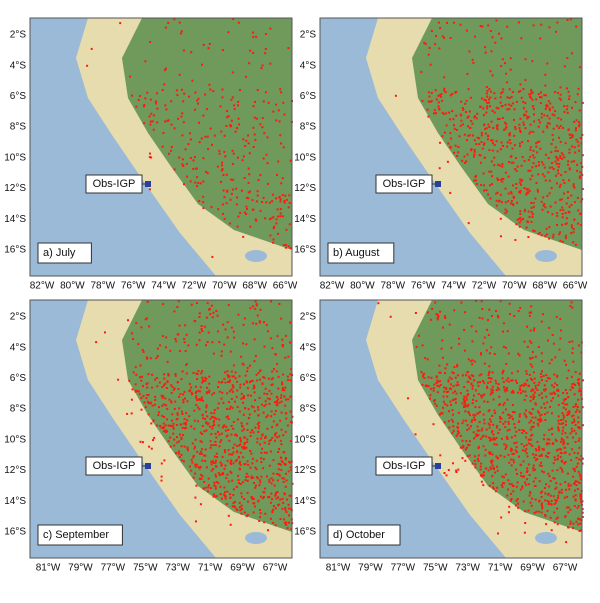 This screenshot has width=600, height=603. I want to click on station-marker, so click(148, 466).